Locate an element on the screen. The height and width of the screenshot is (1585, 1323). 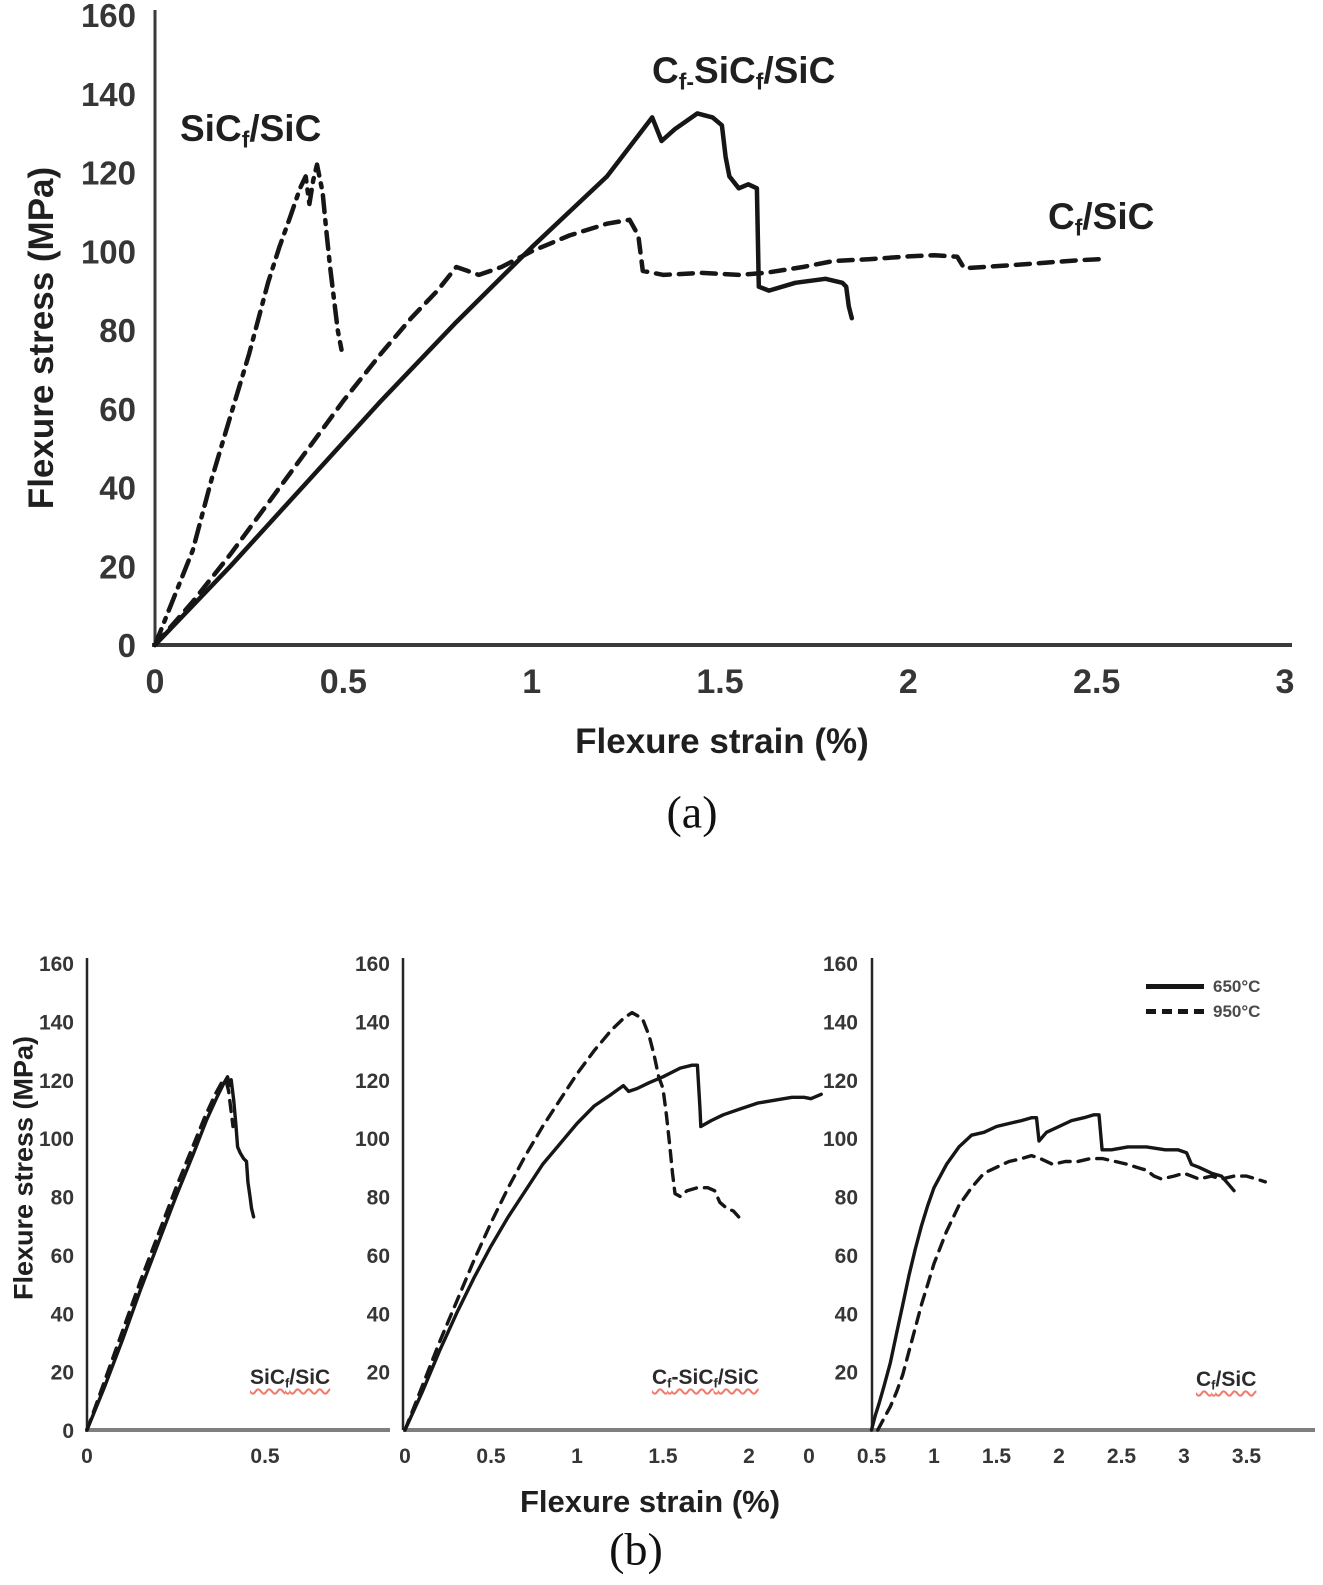
panel-b1-label-sicf-sic: SiCf/SiC is located at coordinates (290, 1378).